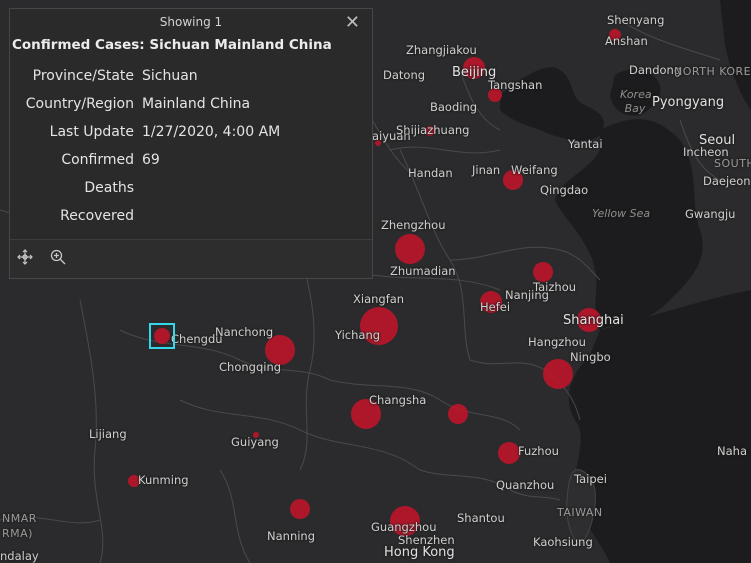 This screenshot has width=751, height=563. Describe the element at coordinates (19, 556) in the screenshot. I see `label-mandalay: ndalay` at that location.